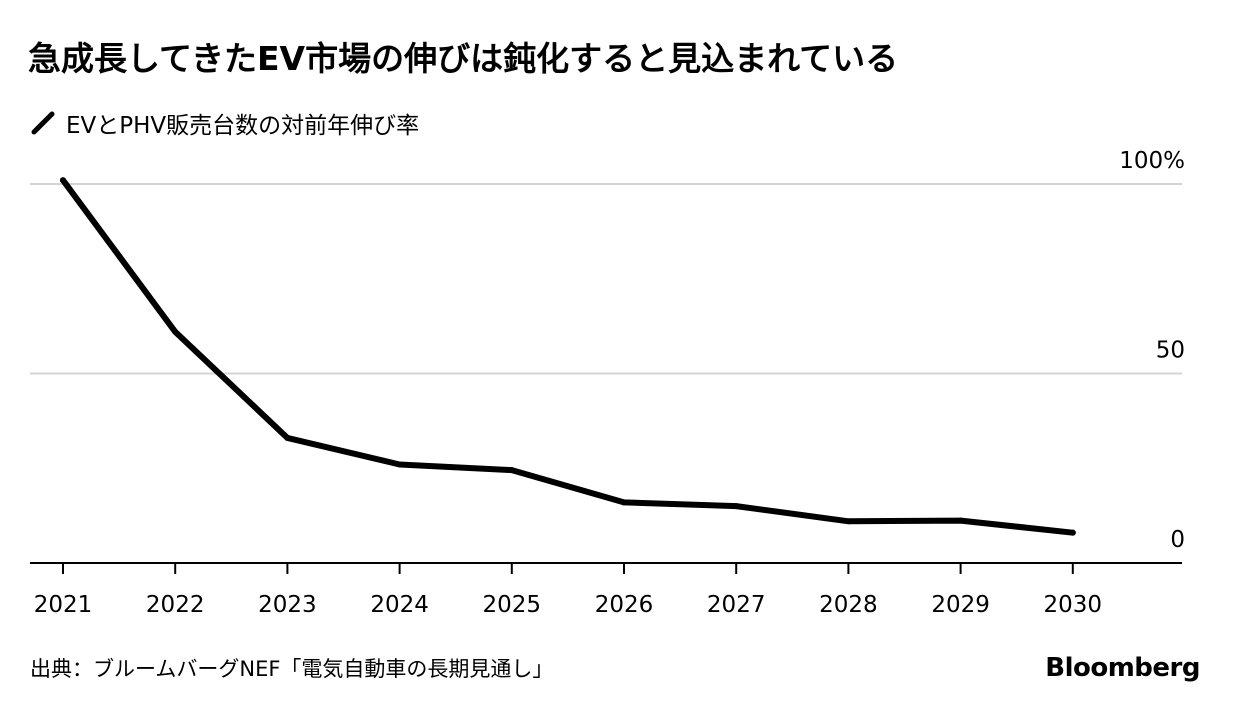 This screenshot has height=712, width=1240. What do you see at coordinates (624, 605) in the screenshot?
I see `x-tick-label-2026: 2026` at bounding box center [624, 605].